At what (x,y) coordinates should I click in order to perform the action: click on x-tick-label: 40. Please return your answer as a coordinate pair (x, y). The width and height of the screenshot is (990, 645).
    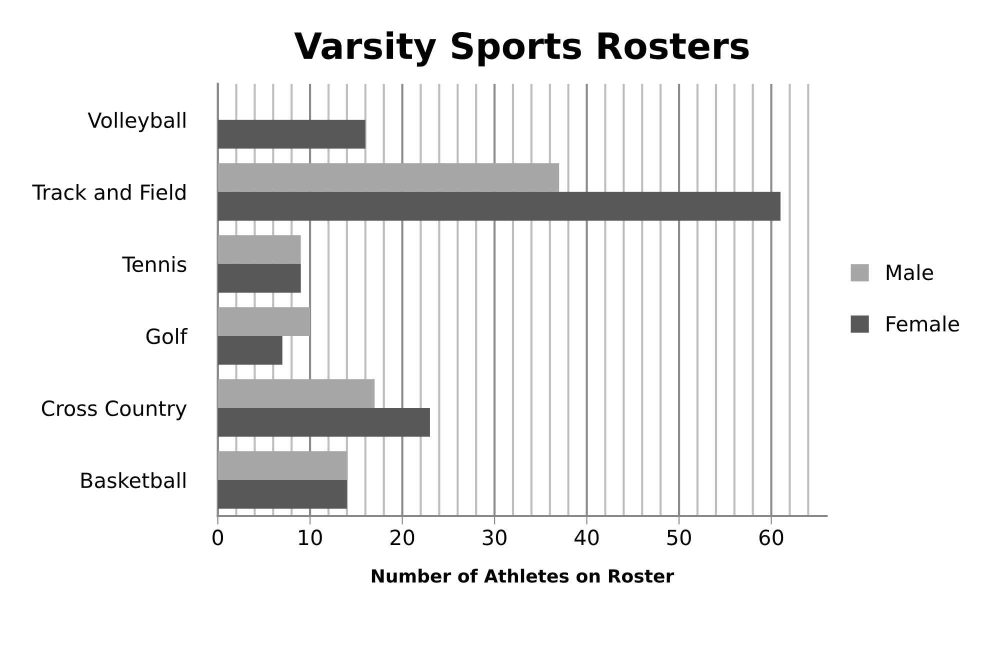
    Looking at the image, I should click on (586, 538).